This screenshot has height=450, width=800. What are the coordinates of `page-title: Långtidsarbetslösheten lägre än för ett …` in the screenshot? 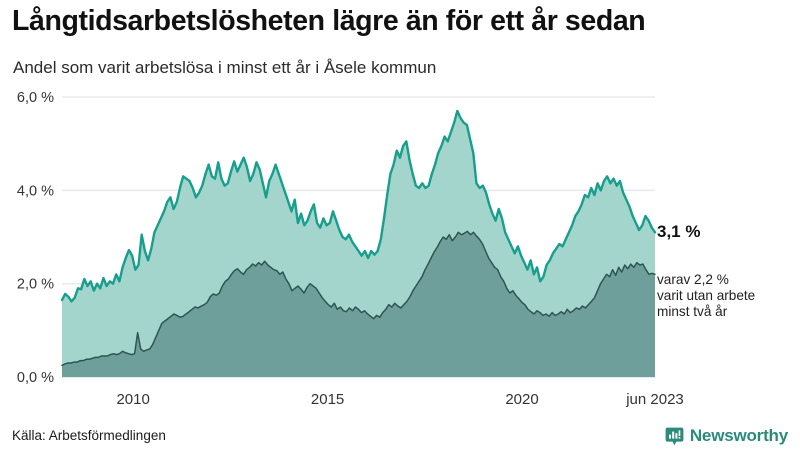 It's located at (329, 21).